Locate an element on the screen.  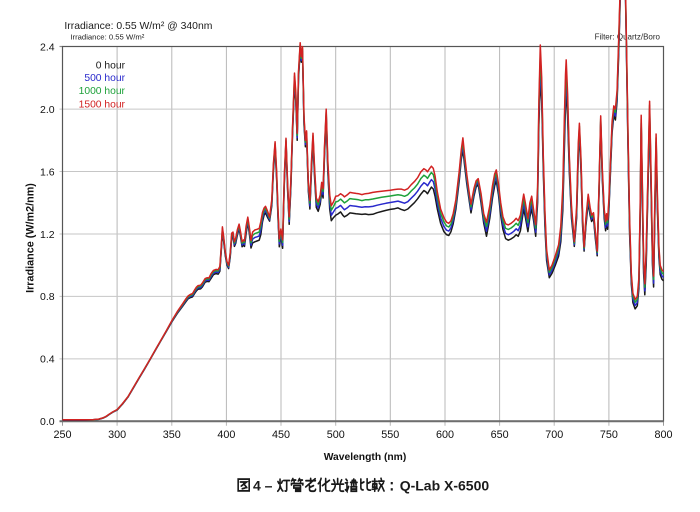
svg-text: 1000 hour is located at coordinates (102, 91).